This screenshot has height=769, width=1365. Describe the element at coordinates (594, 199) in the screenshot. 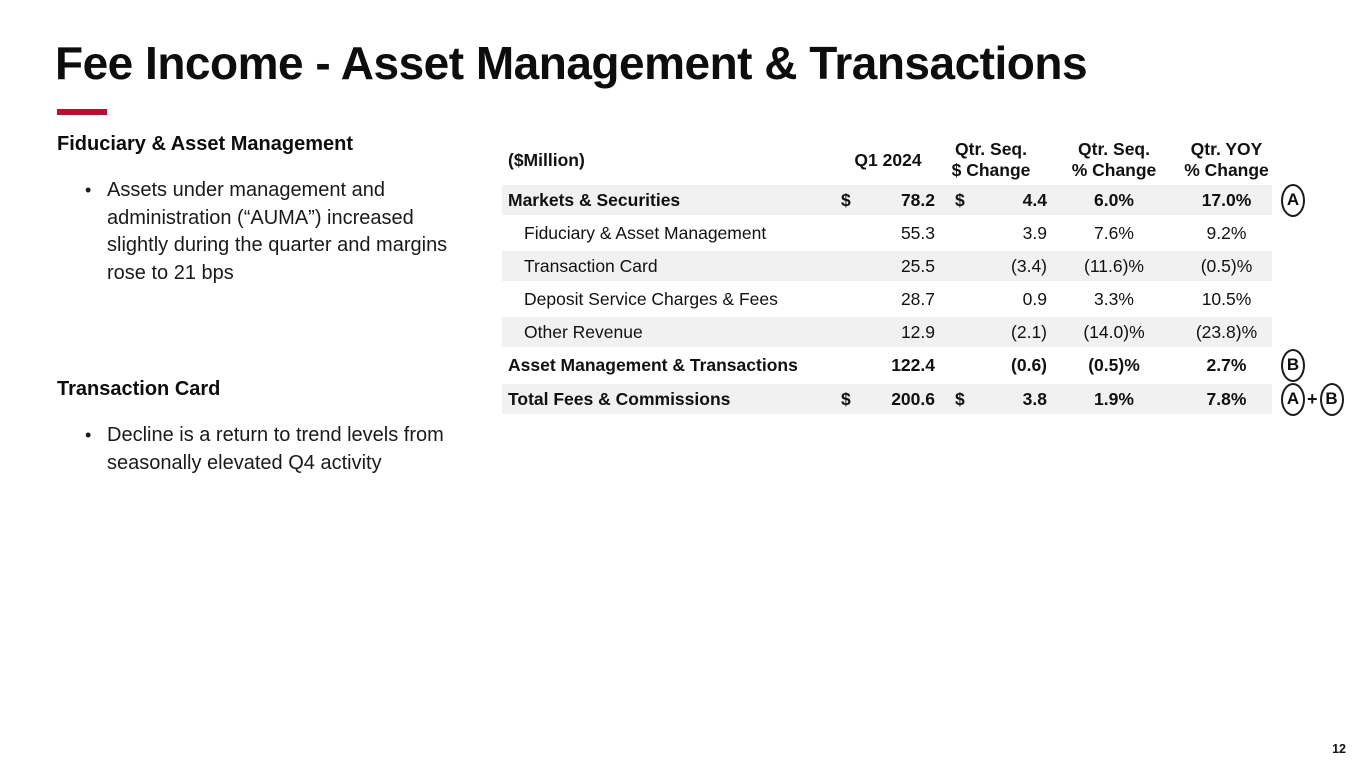

I see `row-label: Markets & Securities` at that location.